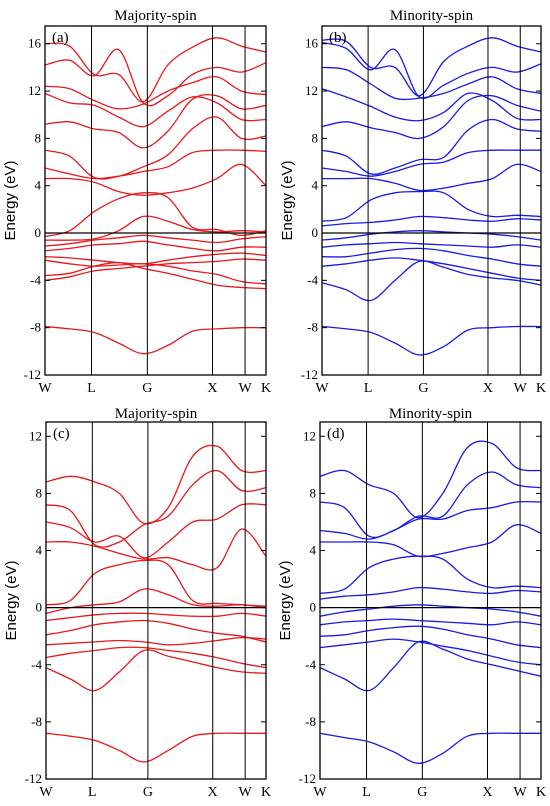 This screenshot has width=550, height=806. I want to click on y-tick-label: 16, so click(312, 43).